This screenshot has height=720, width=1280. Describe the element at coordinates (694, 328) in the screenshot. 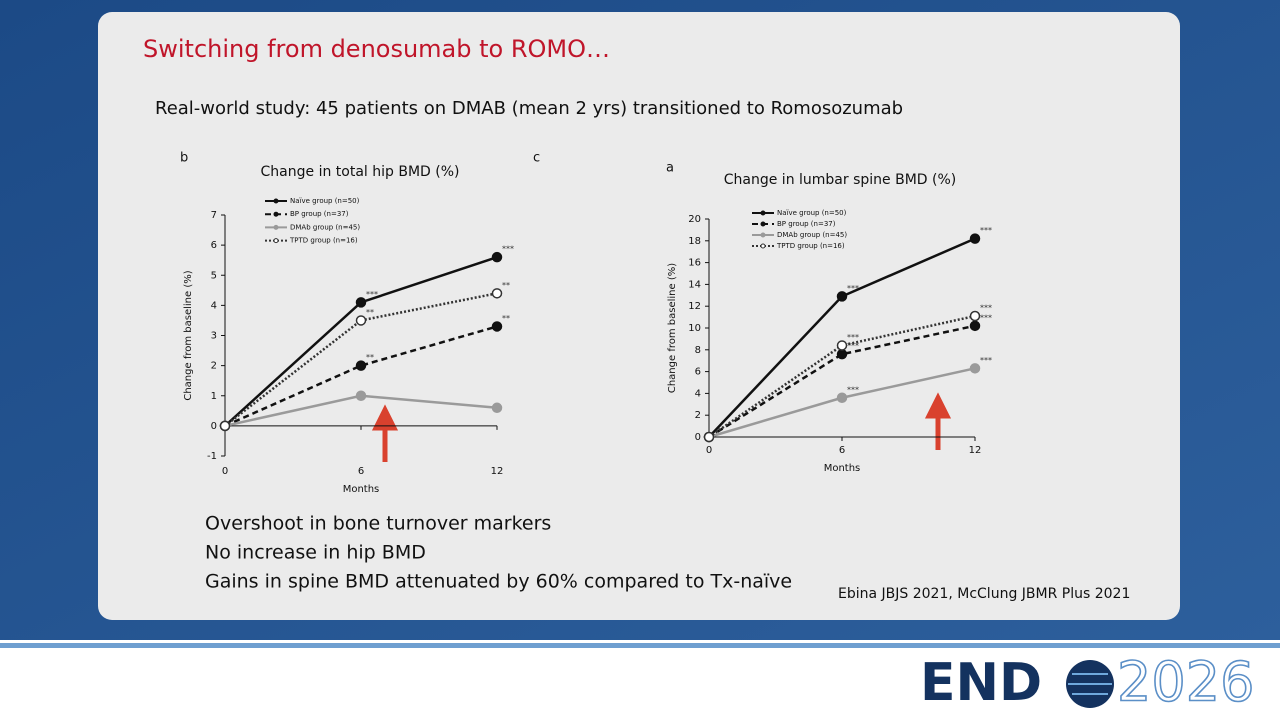

I see `y-tick-label: 10` at that location.